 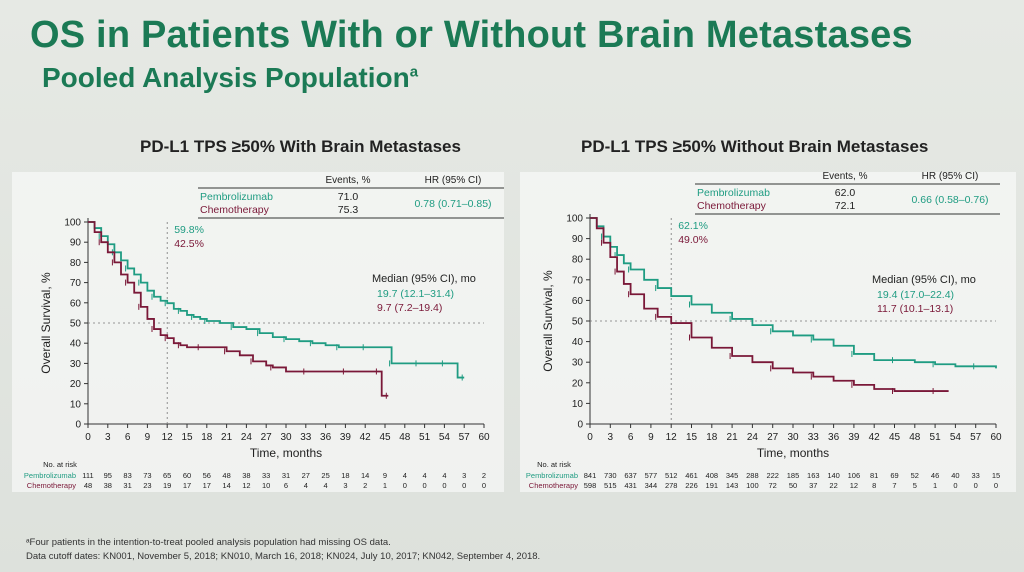 What do you see at coordinates (894, 485) in the screenshot?
I see `chart2-at-risk-chemo-value: 7` at bounding box center [894, 485].